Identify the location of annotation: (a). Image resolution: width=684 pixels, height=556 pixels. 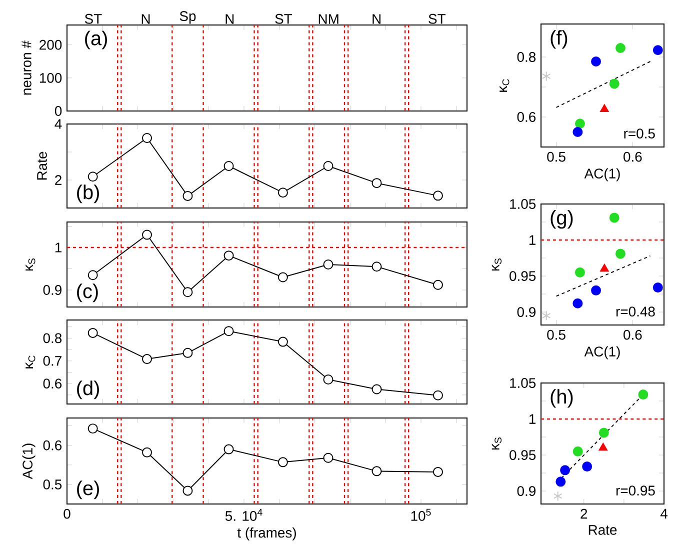
(96, 40).